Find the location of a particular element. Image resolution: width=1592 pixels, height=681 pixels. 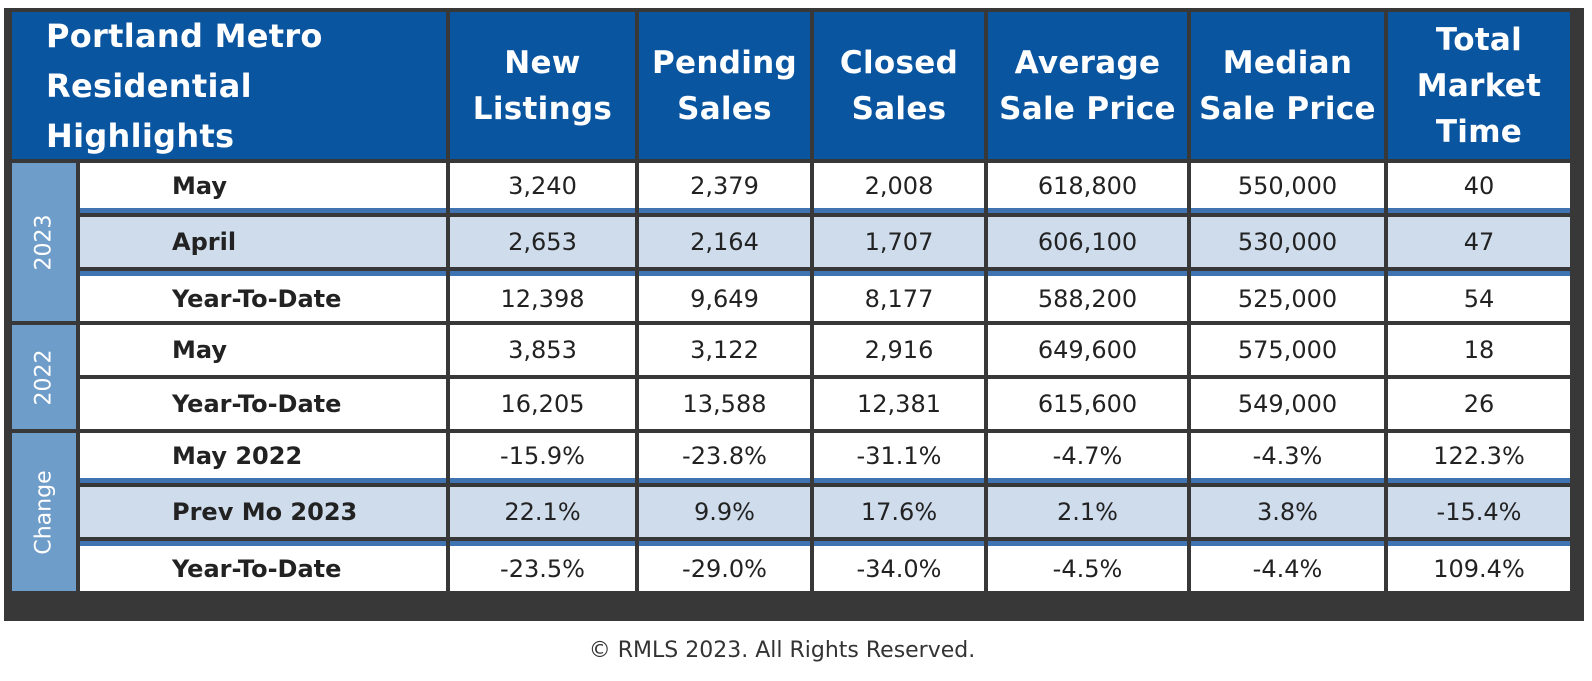

table-cell: 2.1% is located at coordinates (1087, 512).